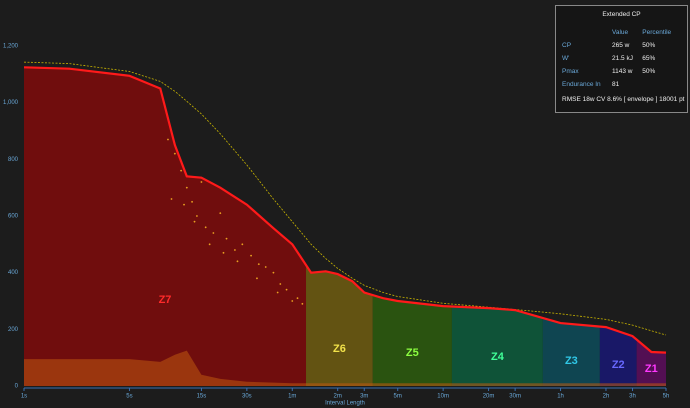 Image resolution: width=690 pixels, height=408 pixels. I want to click on table-row: W' 21.5 kJ 65%, so click(623, 58).